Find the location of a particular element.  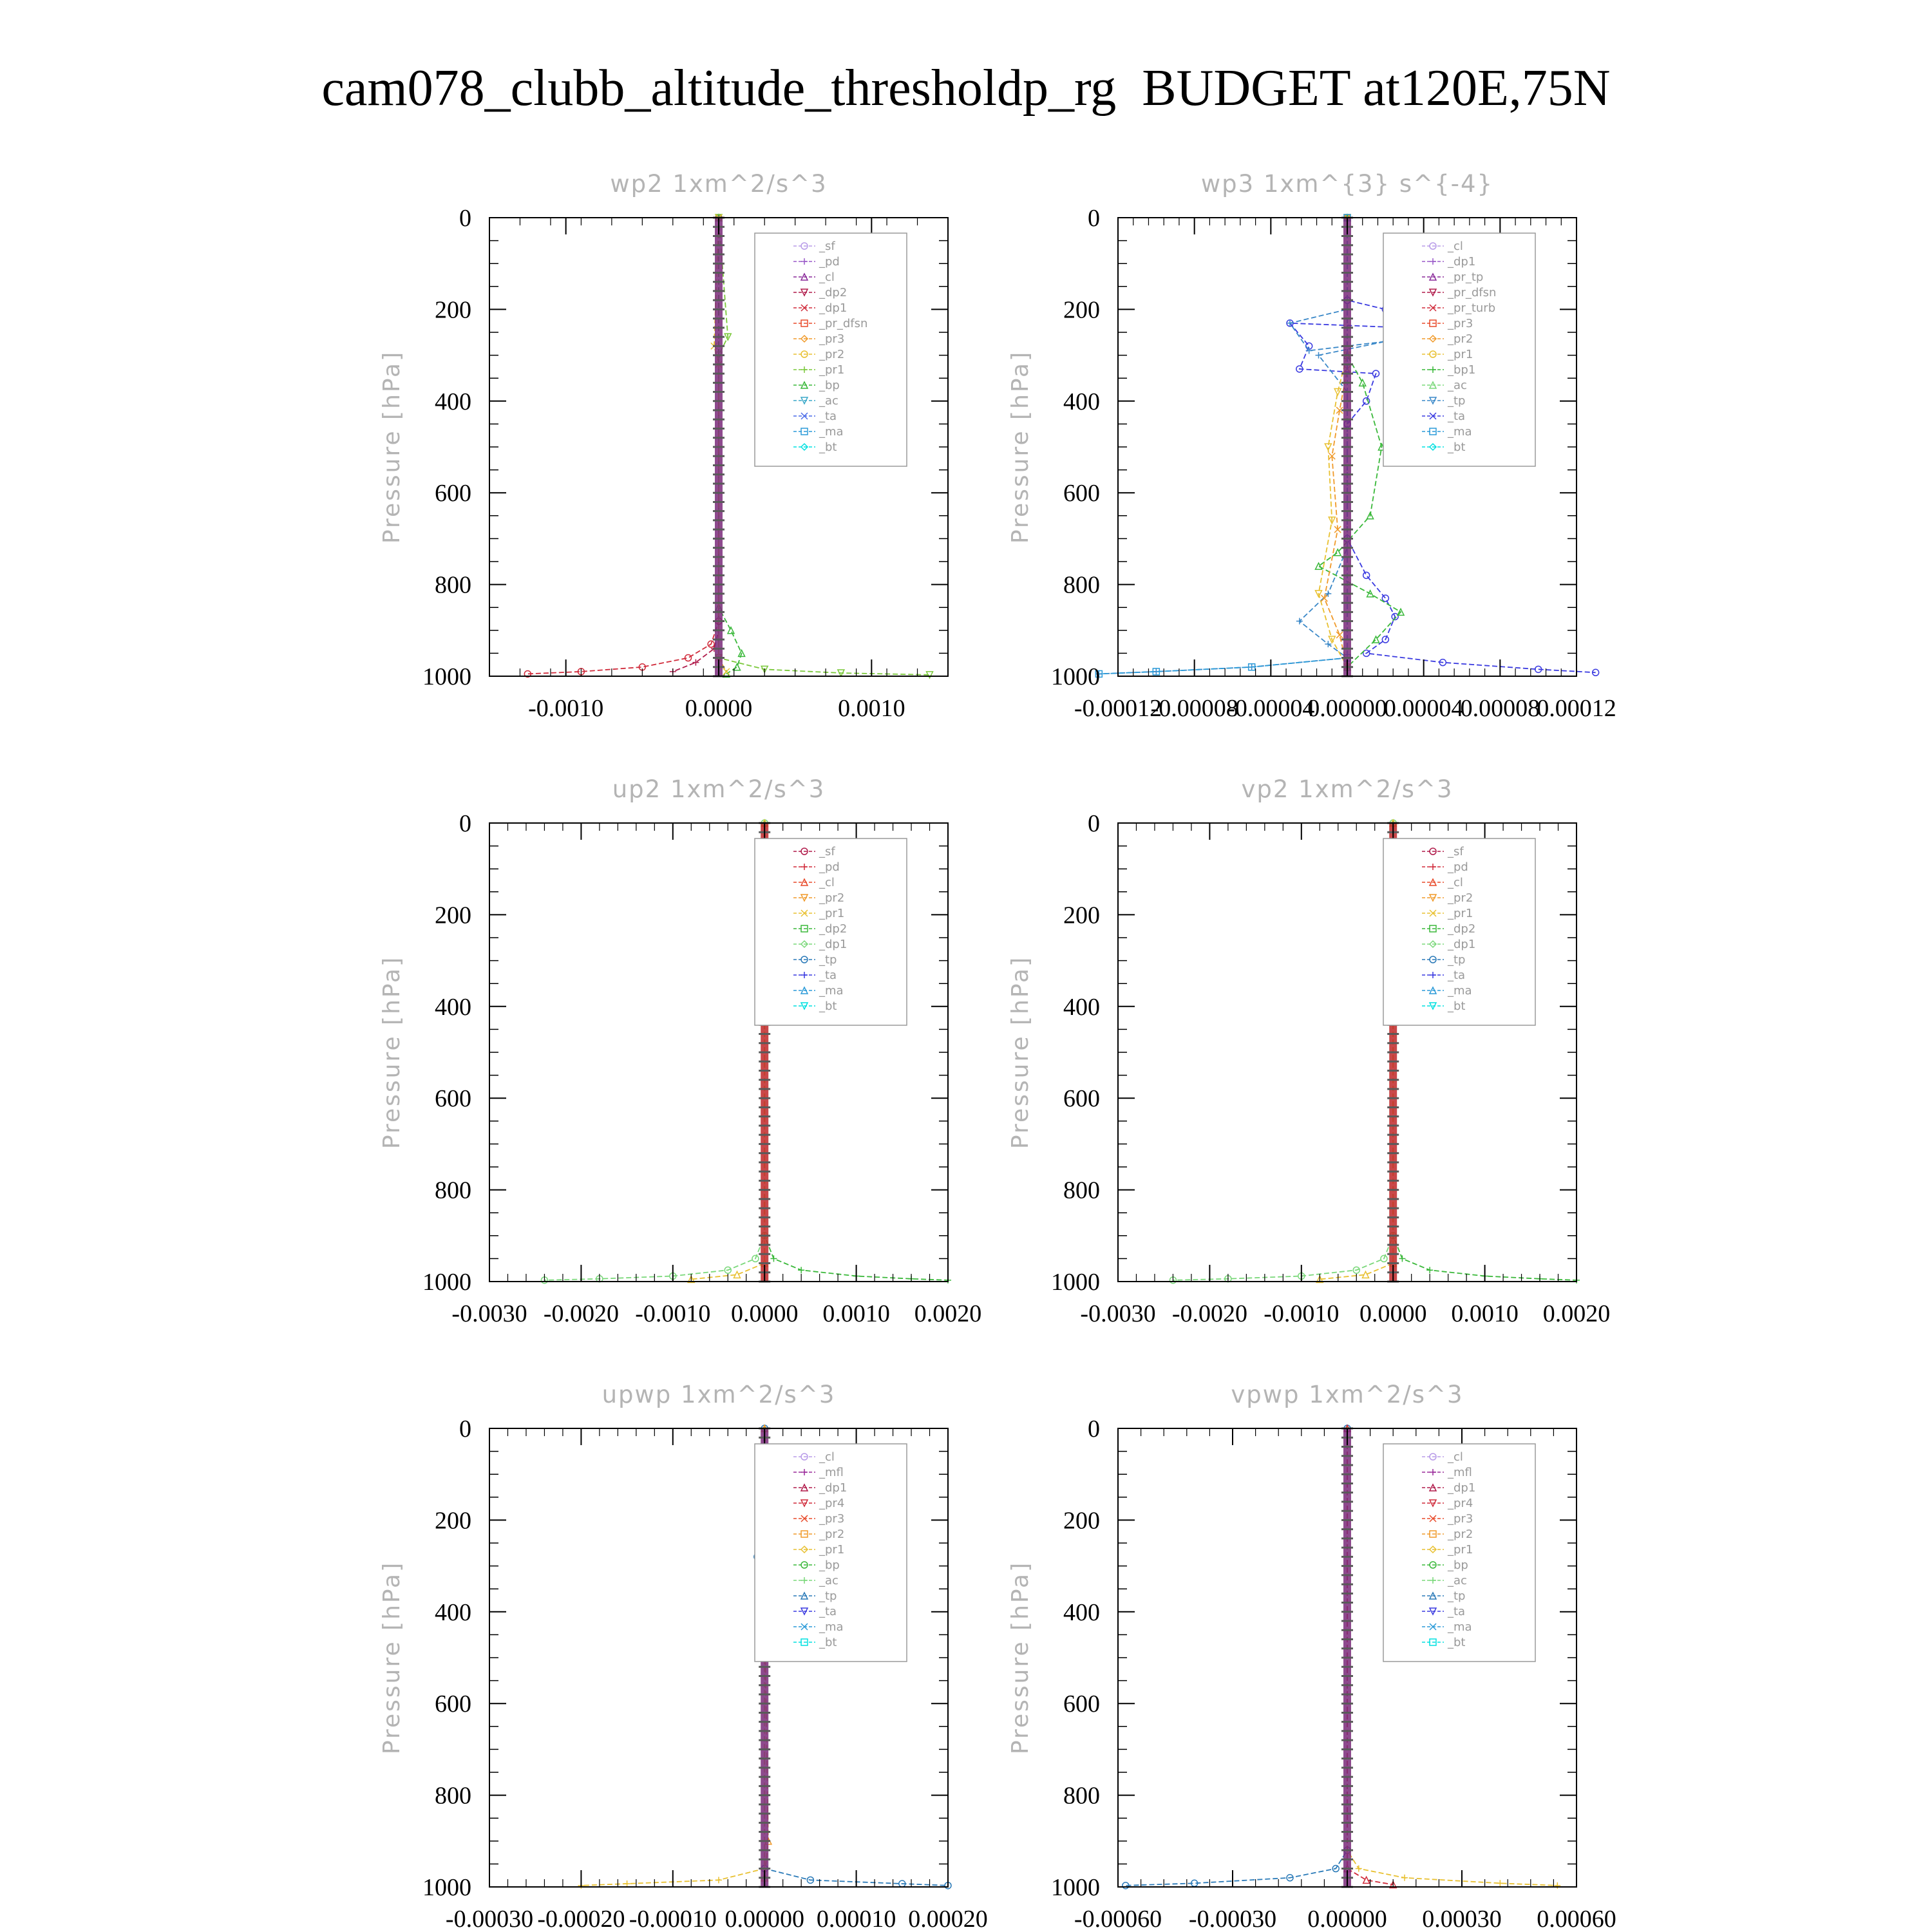

legend-label: _cl is located at coordinates (1455, 247).